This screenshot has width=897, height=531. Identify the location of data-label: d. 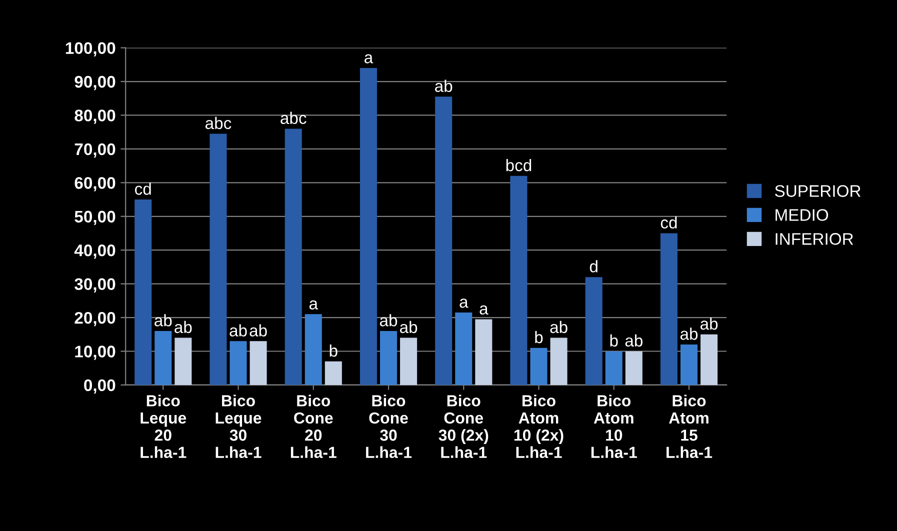
(594, 266).